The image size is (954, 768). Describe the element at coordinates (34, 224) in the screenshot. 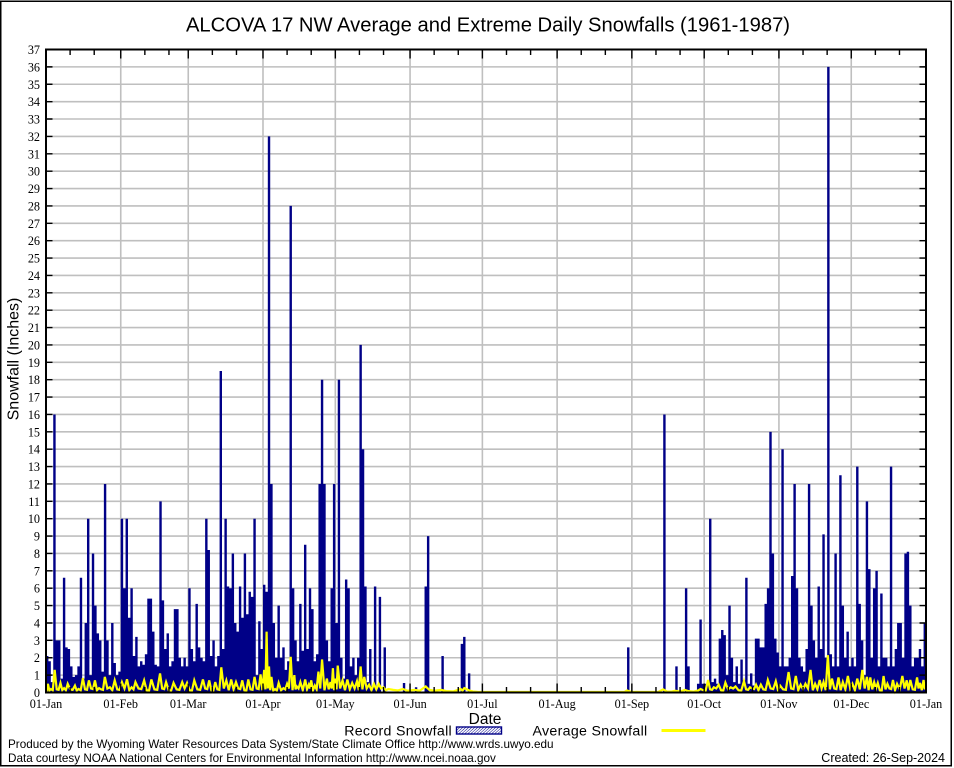

I see `svg-text: 27` at that location.